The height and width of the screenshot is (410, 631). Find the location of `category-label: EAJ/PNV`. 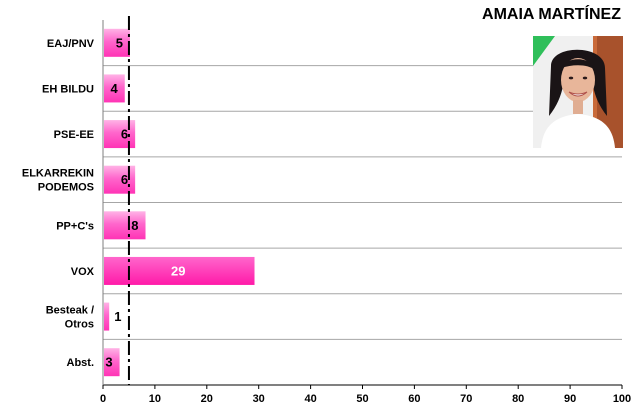

category-label: EAJ/PNV is located at coordinates (71, 44).